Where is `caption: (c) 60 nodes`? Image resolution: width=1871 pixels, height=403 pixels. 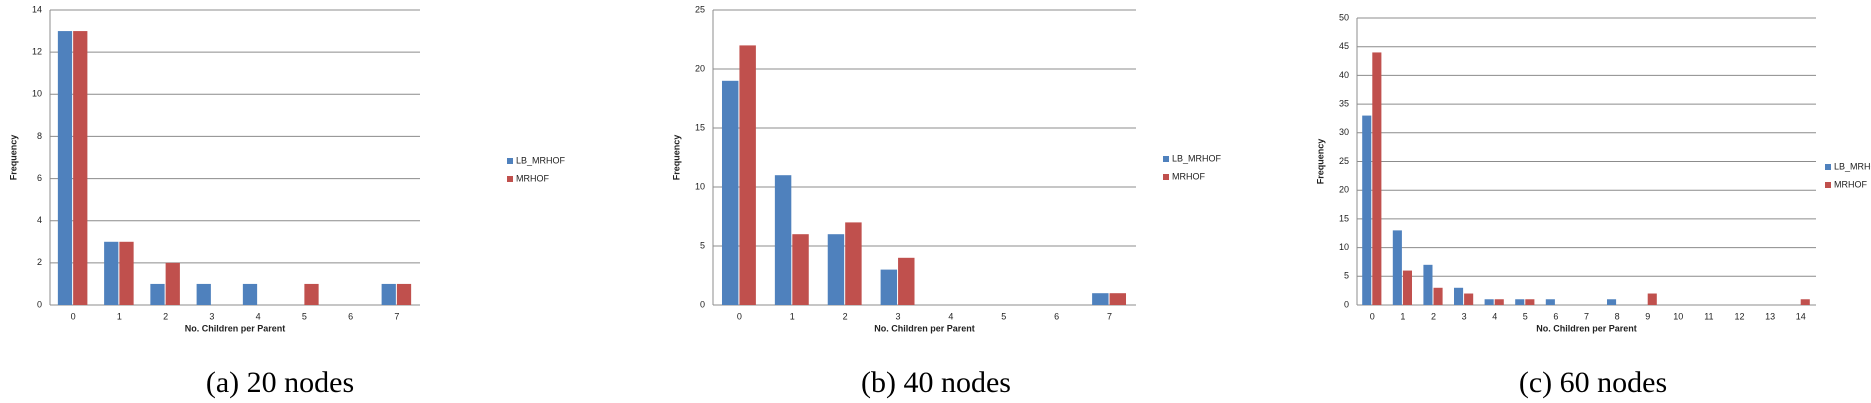 caption: (c) 60 nodes is located at coordinates (1593, 382).